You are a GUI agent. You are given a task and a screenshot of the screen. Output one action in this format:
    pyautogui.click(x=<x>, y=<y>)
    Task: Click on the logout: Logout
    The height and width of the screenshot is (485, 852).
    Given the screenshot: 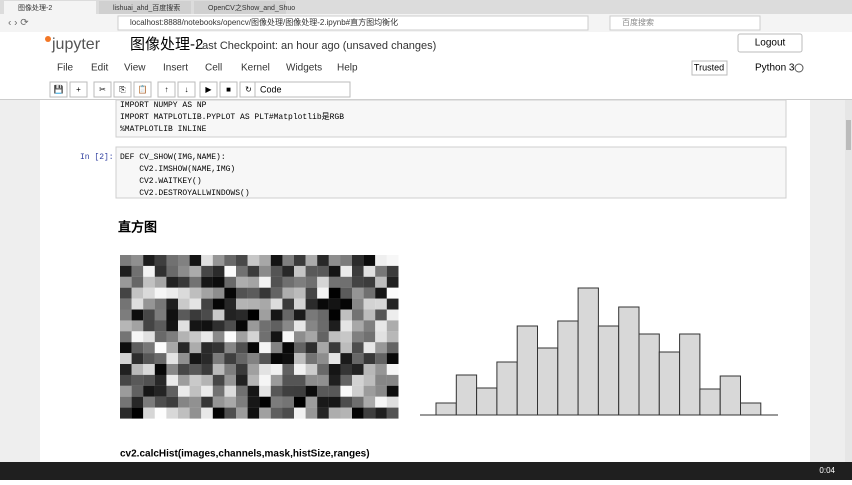 What is the action you would take?
    pyautogui.click(x=770, y=43)
    